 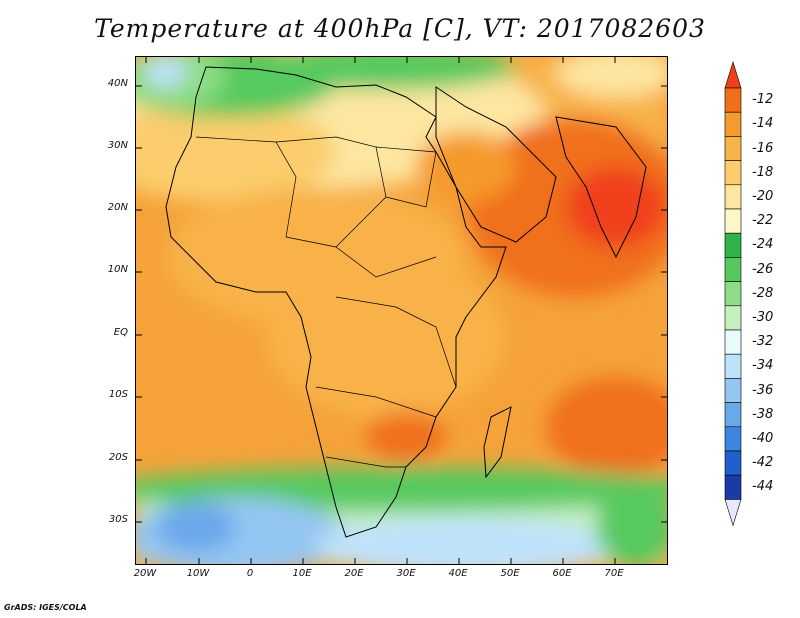 What do you see at coordinates (117, 83) in the screenshot?
I see `lat-tick-label: 40N` at bounding box center [117, 83].